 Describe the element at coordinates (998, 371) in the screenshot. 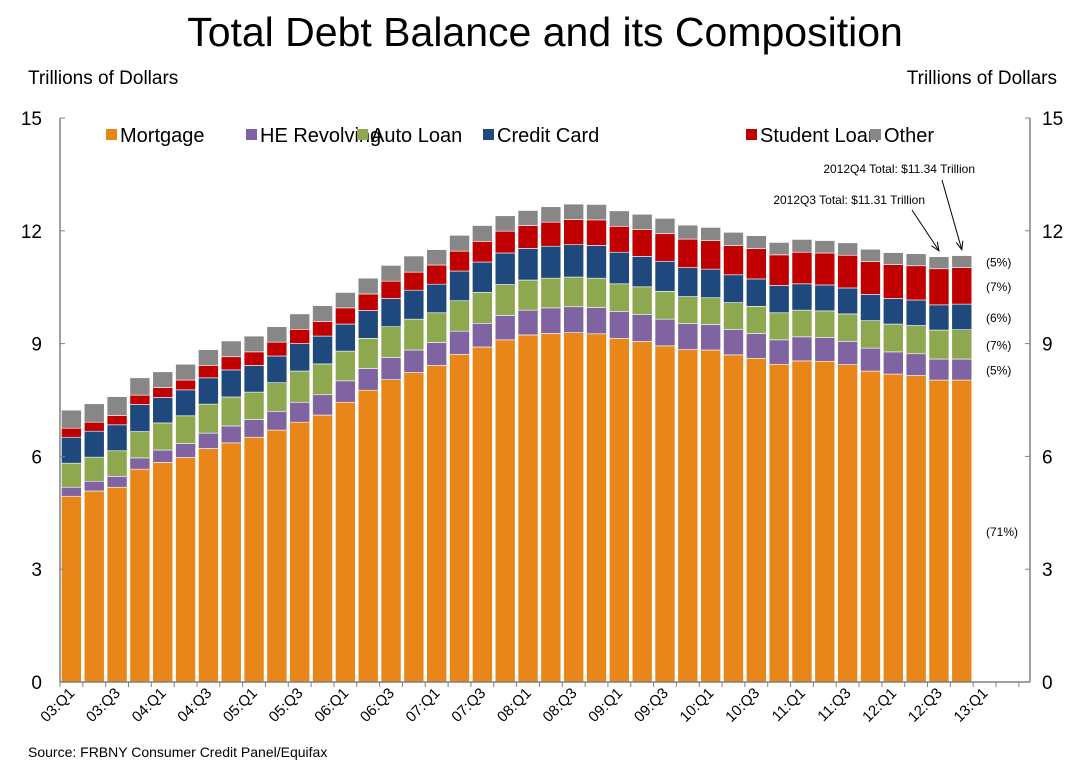

I see `share-label: (5%)` at that location.